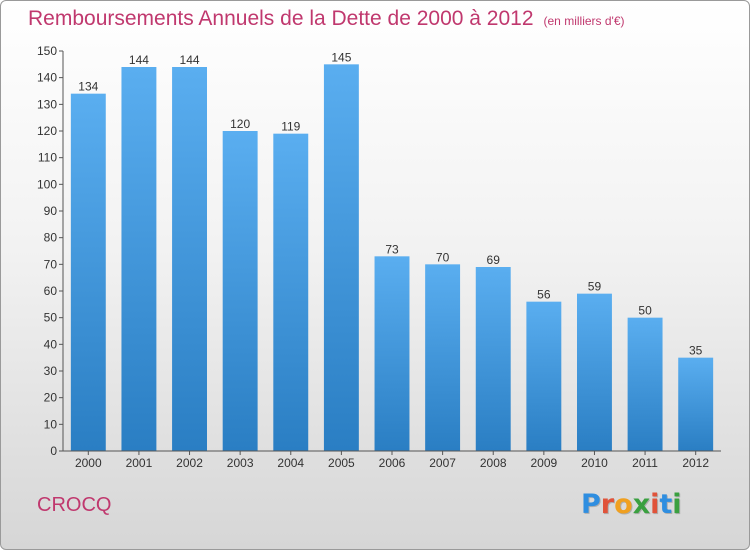 This screenshot has width=750, height=550. What do you see at coordinates (51, 371) in the screenshot?
I see `y-tick-label: 30` at bounding box center [51, 371].